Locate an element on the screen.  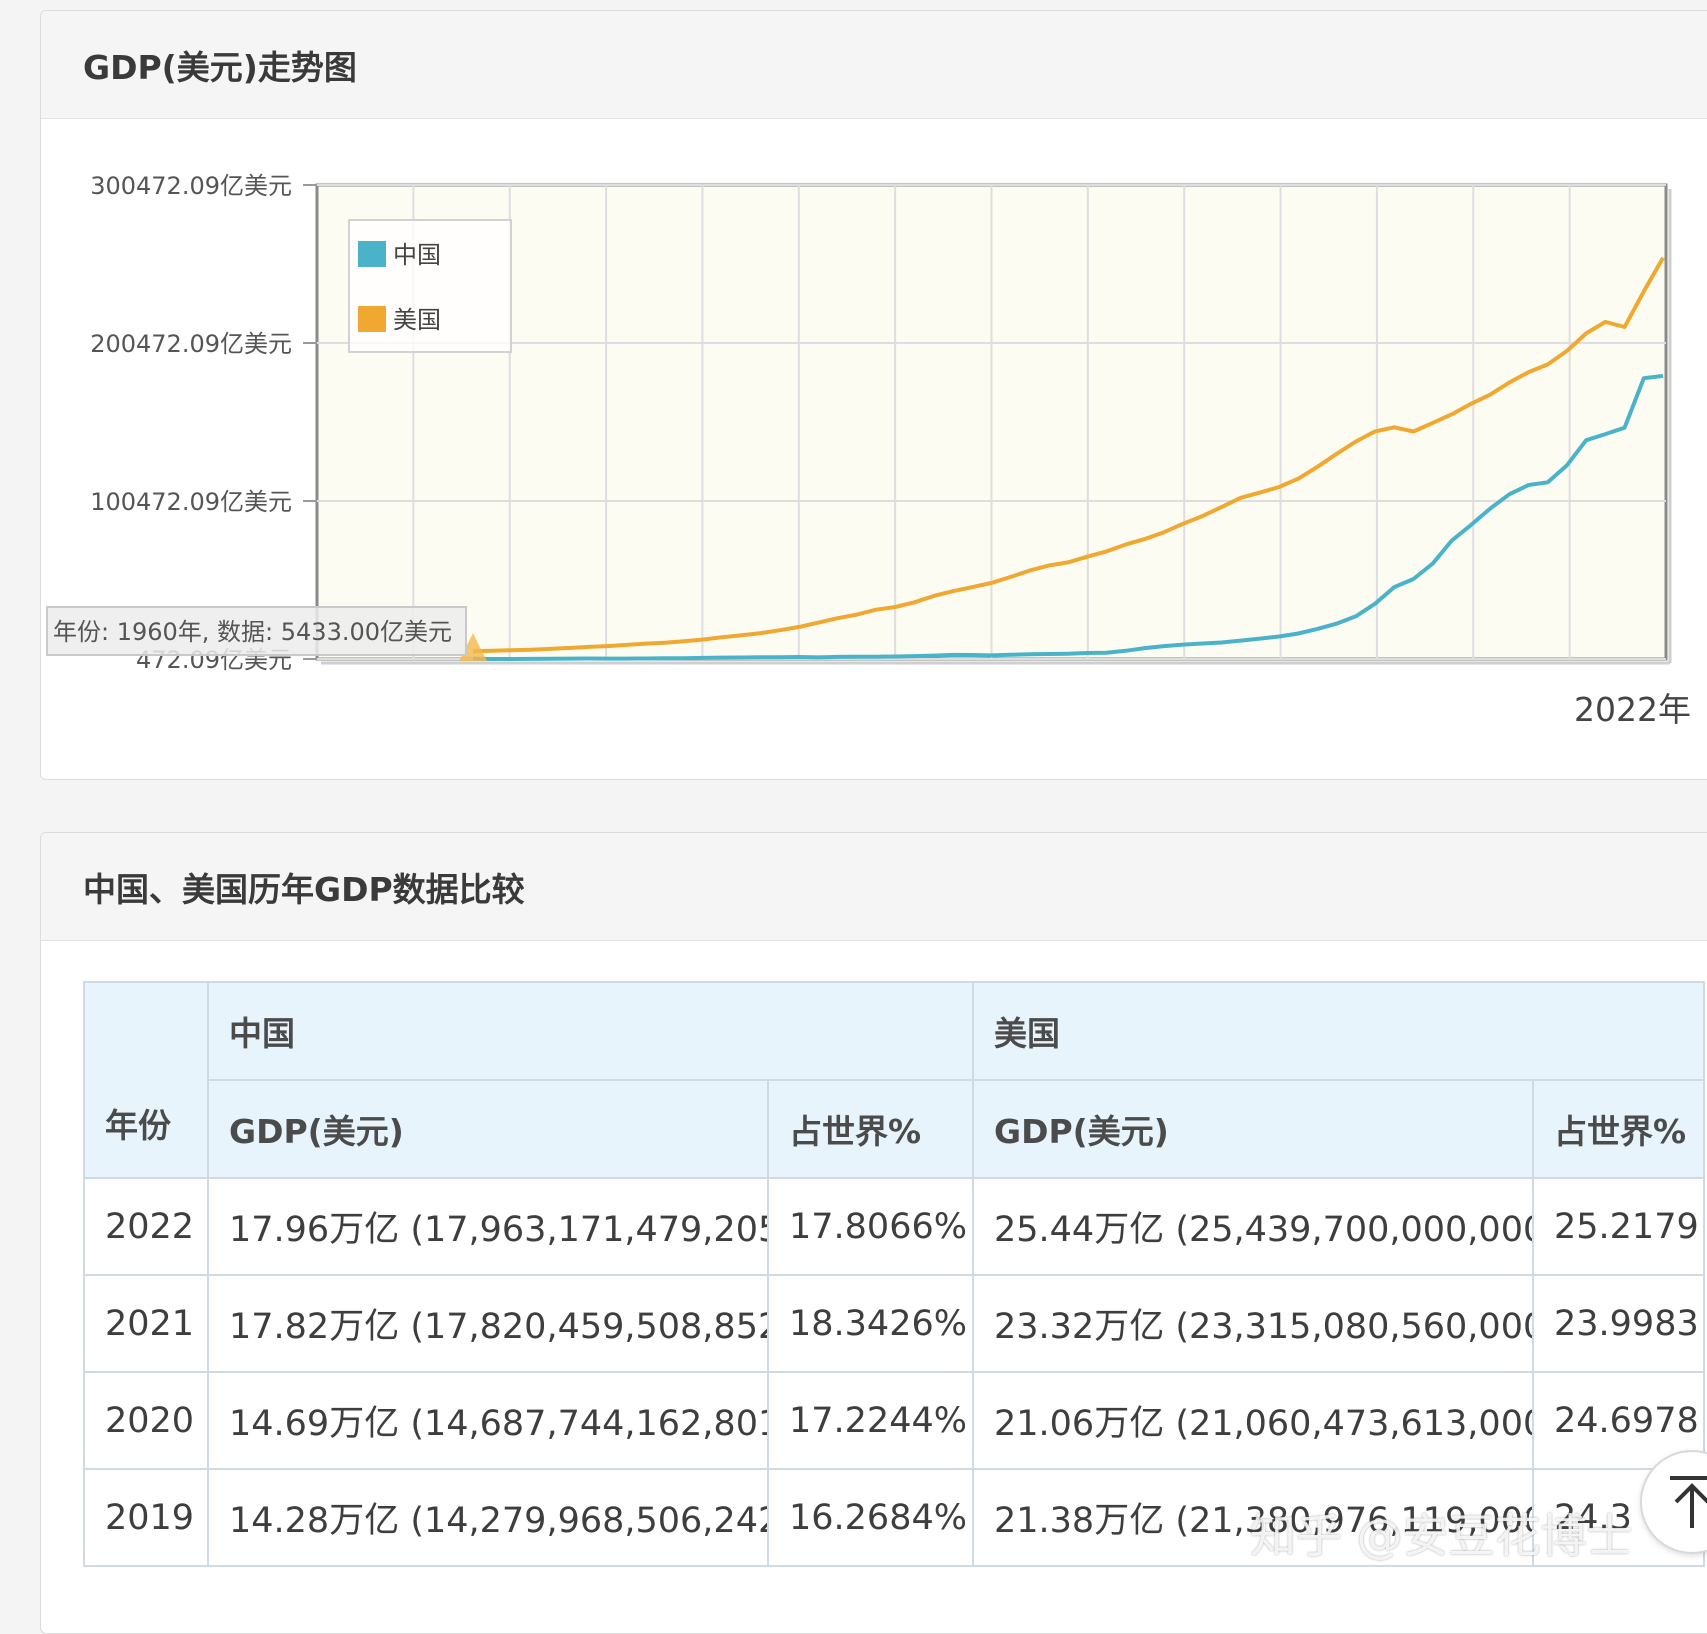
y-tick-label: 100472.09亿美元 is located at coordinates (191, 502).